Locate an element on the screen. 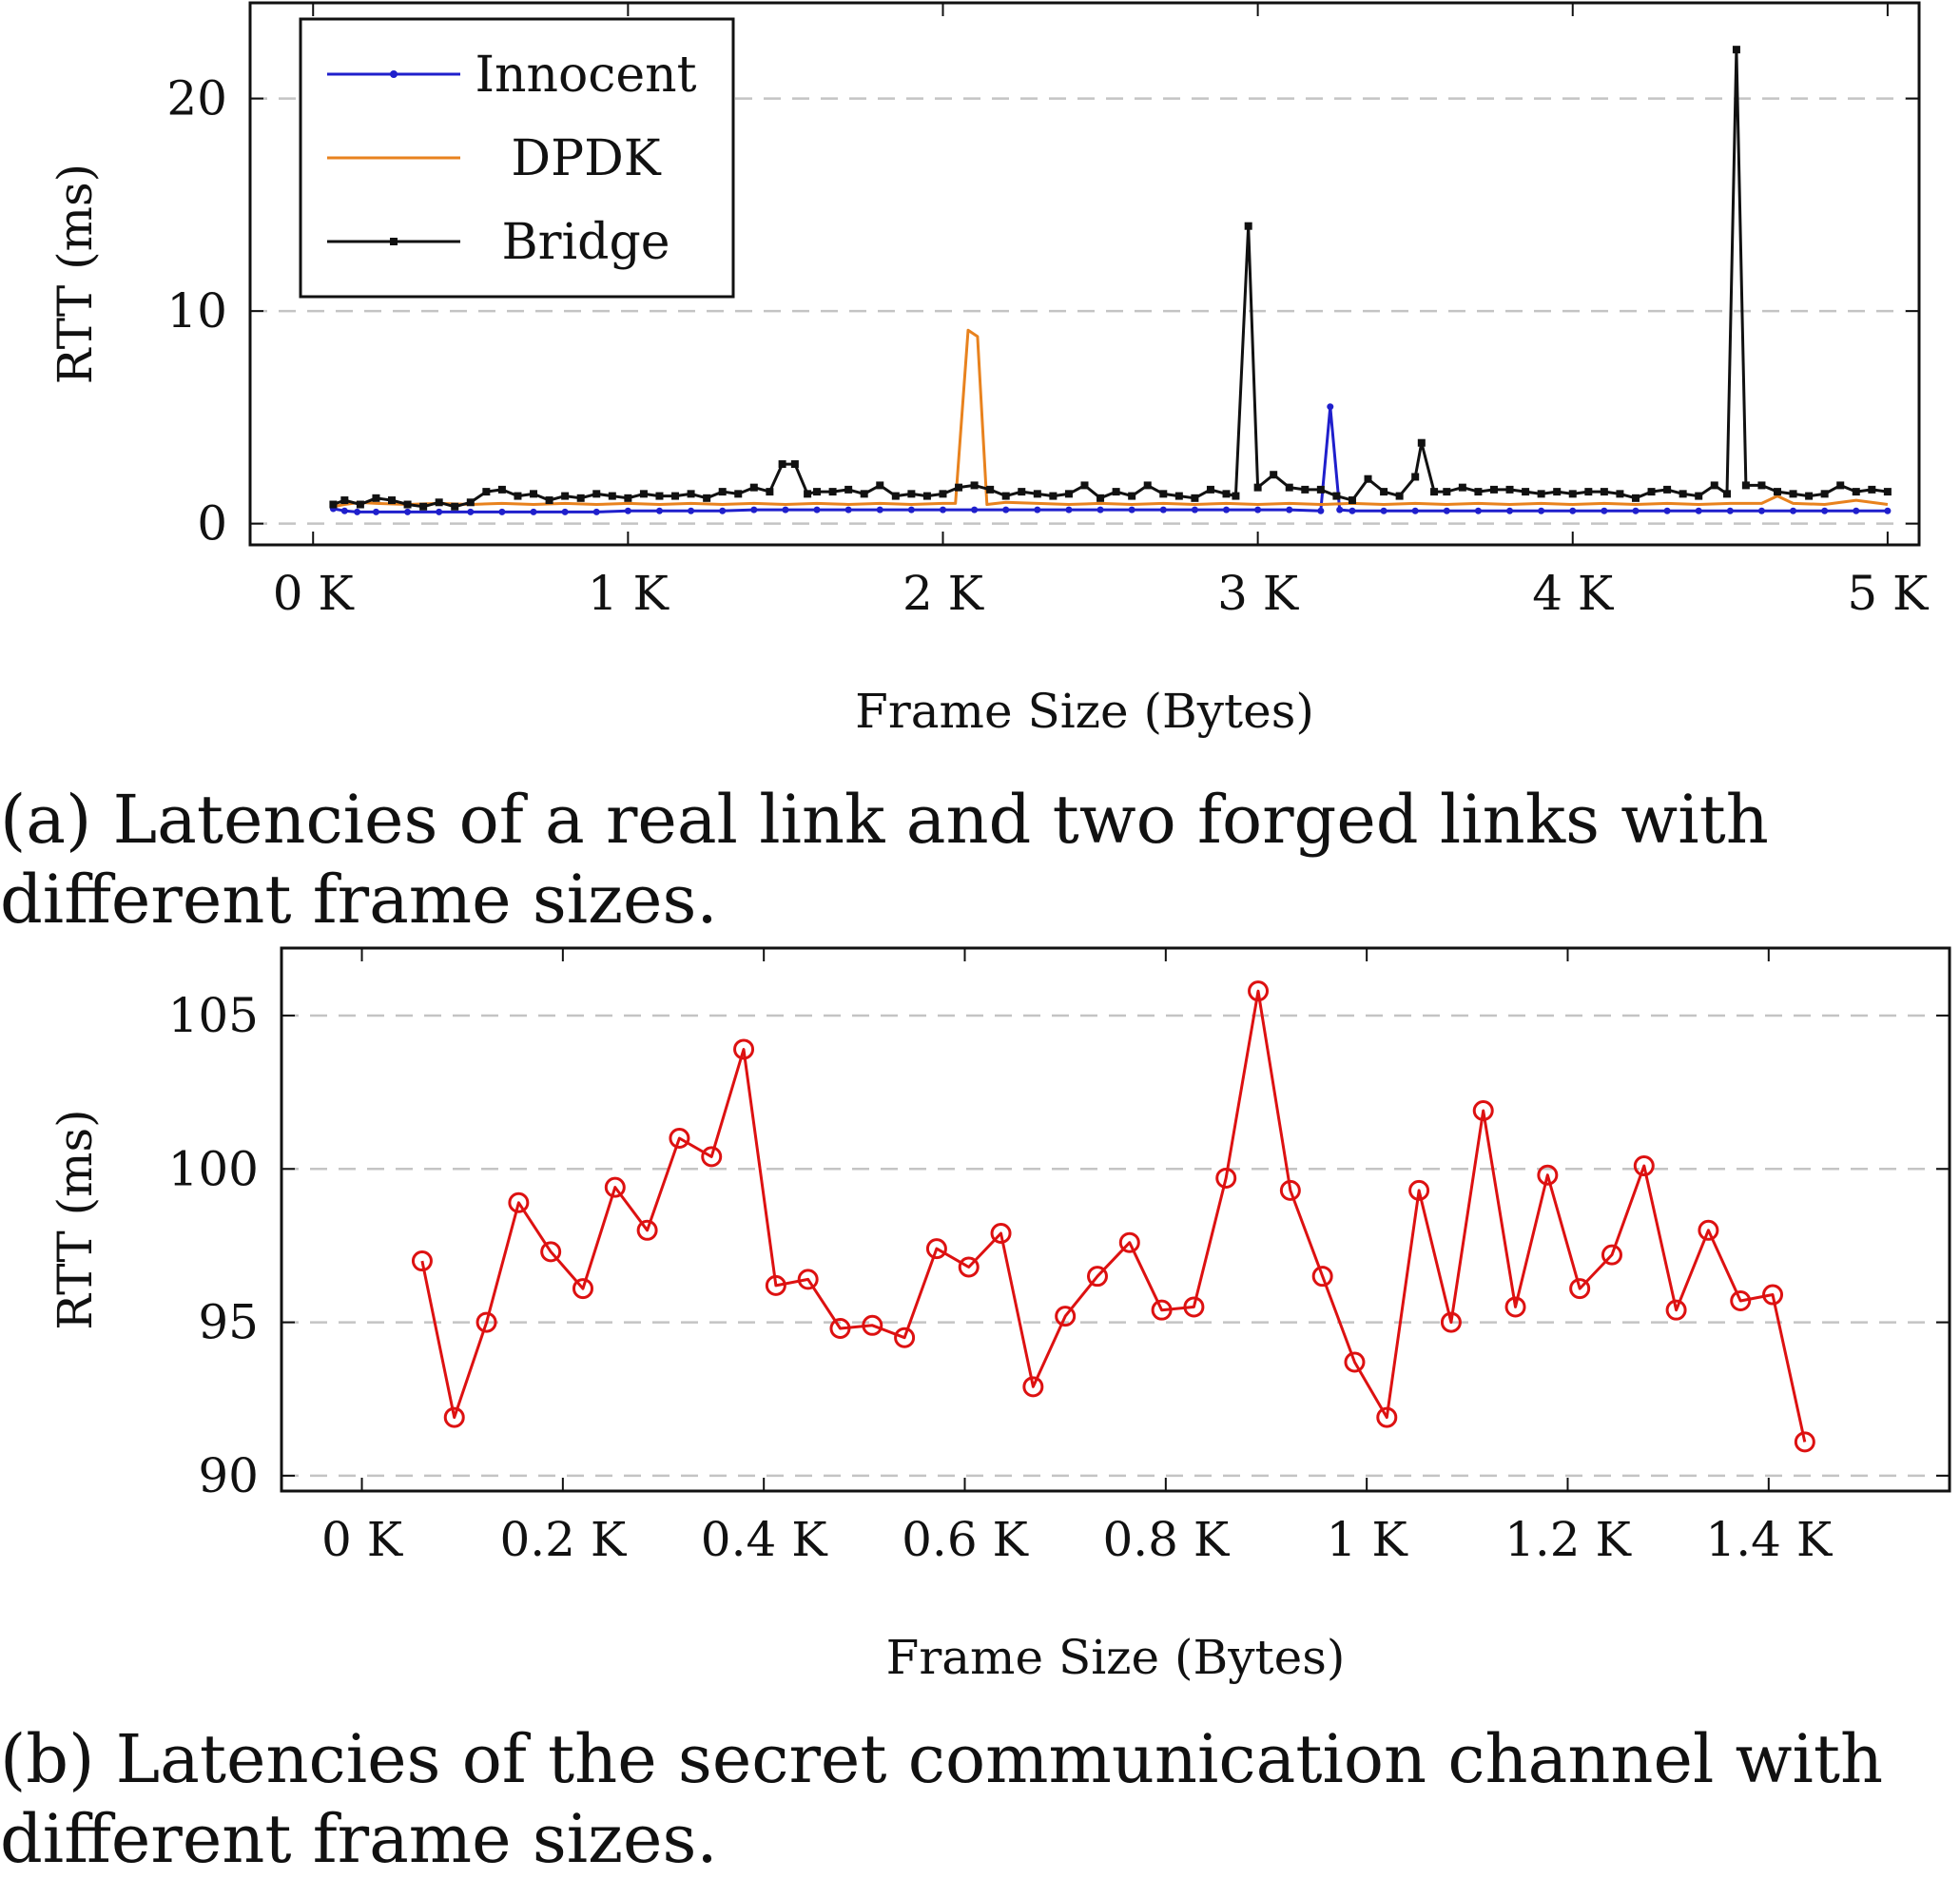  y-tick-label: 105 is located at coordinates (213, 1015).